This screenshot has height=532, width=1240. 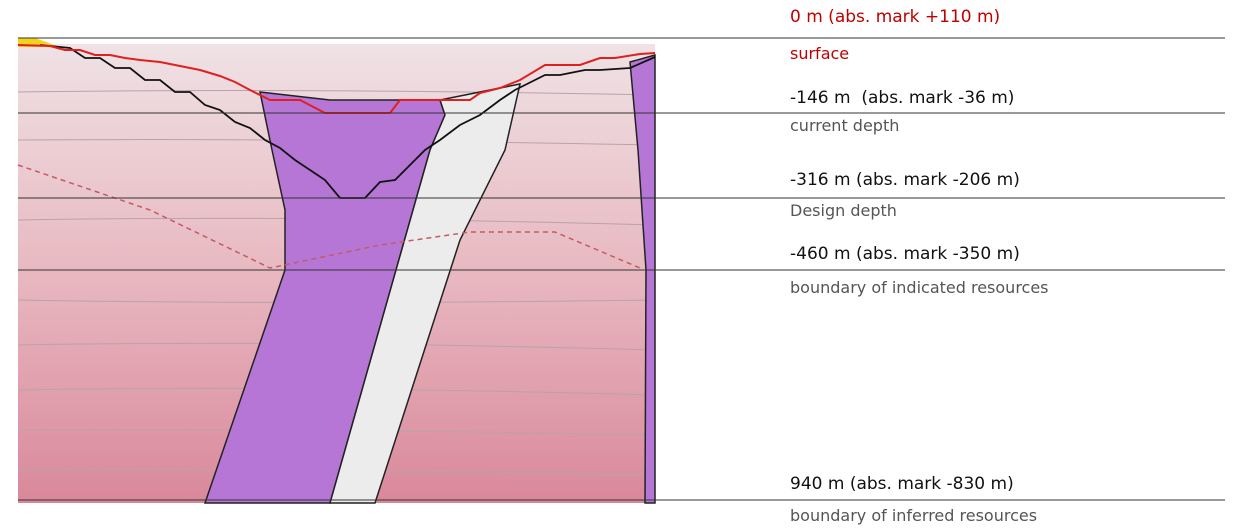 What do you see at coordinates (914, 515) in the screenshot?
I see `level-description: boundary of inferred resources` at bounding box center [914, 515].